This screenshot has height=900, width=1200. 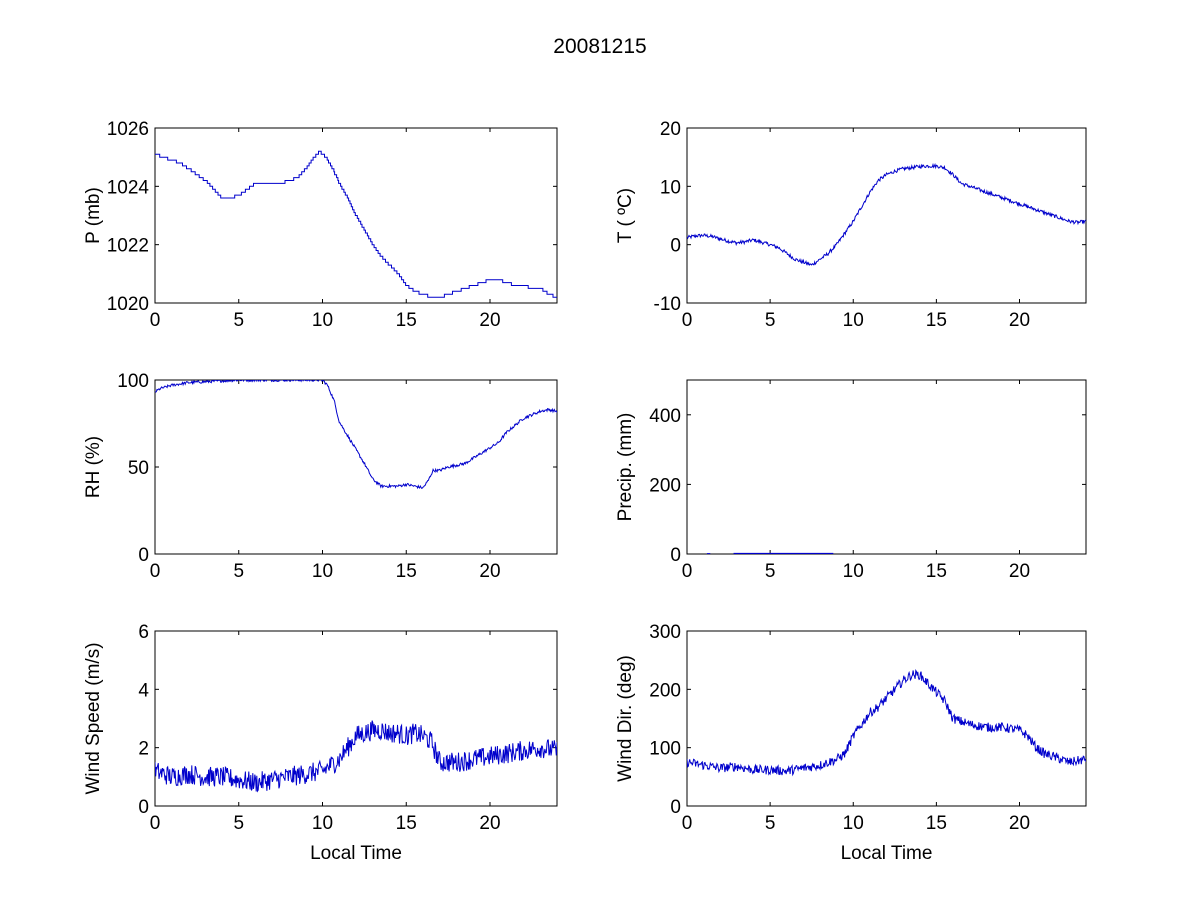 What do you see at coordinates (665, 632) in the screenshot?
I see `wind_direction-ytick-label: 300` at bounding box center [665, 632].